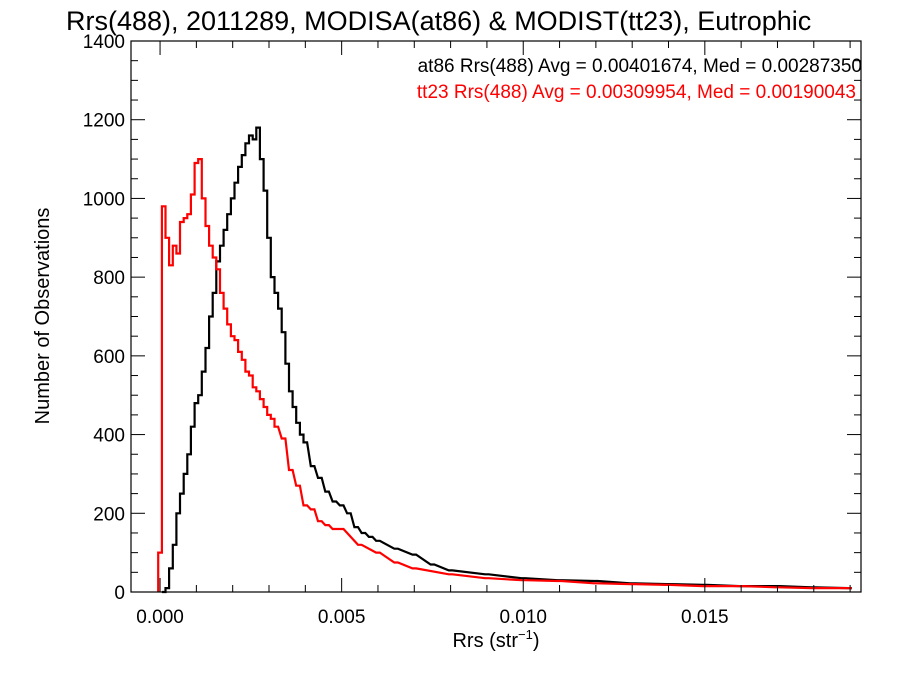 The width and height of the screenshot is (900, 675). I want to click on y-tick-label: 0, so click(119, 593).